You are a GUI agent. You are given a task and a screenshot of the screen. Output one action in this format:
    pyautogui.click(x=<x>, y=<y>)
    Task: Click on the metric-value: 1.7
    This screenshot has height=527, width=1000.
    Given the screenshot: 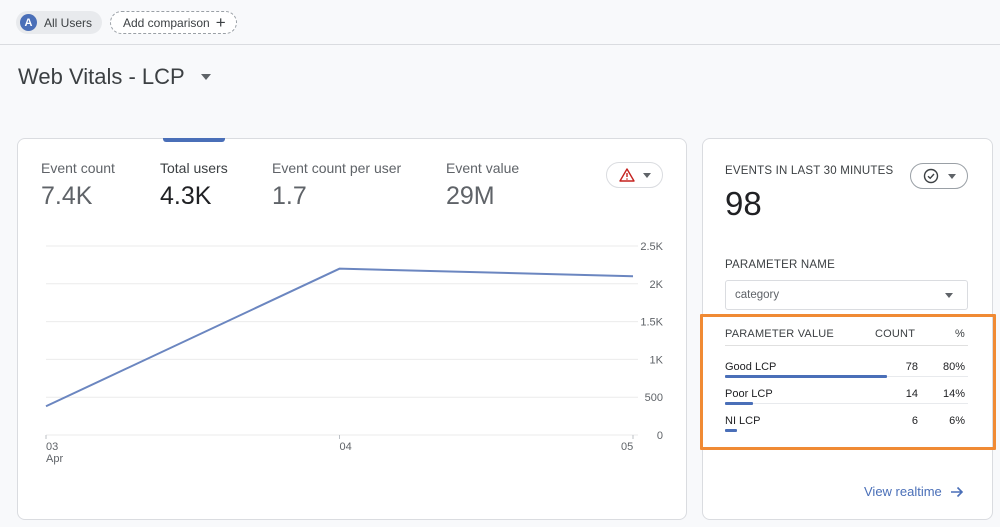 What is the action you would take?
    pyautogui.click(x=289, y=196)
    